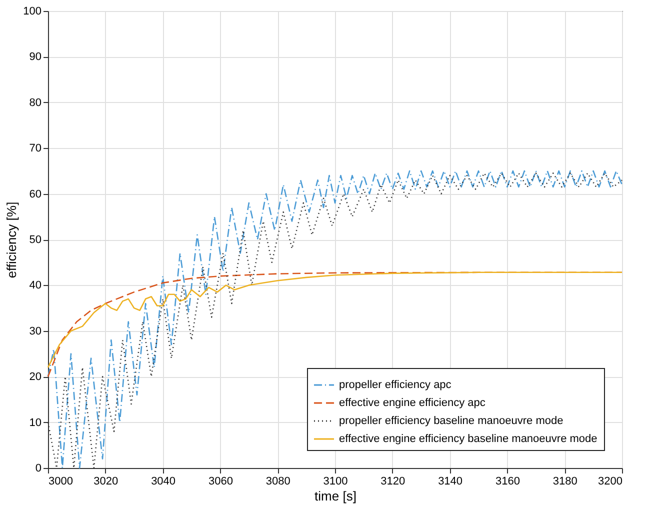  What do you see at coordinates (35, 331) in the screenshot?
I see `y-tick-label: 30` at bounding box center [35, 331].